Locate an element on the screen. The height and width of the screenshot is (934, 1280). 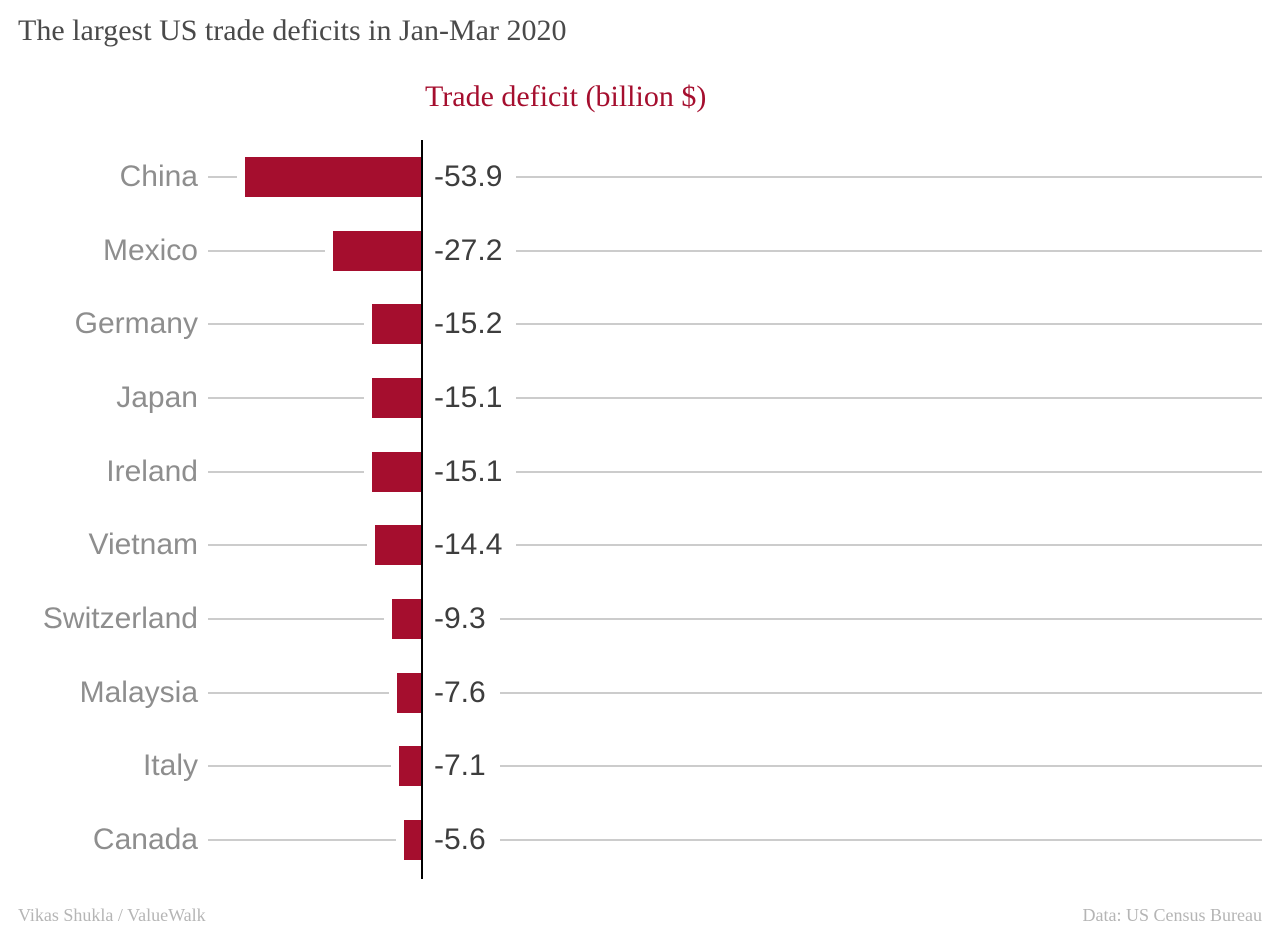
chart-row: Germany -15.2 is located at coordinates (631, 324).